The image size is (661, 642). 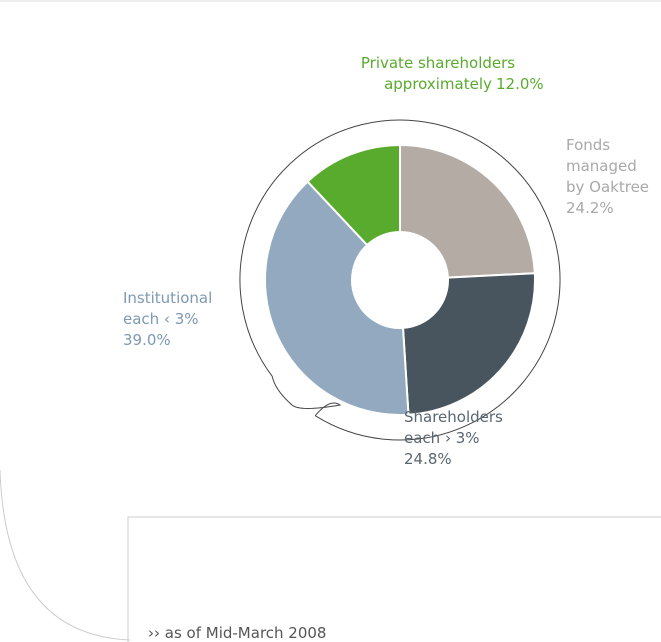 What do you see at coordinates (65, 555) in the screenshot?
I see `frame-curve` at bounding box center [65, 555].